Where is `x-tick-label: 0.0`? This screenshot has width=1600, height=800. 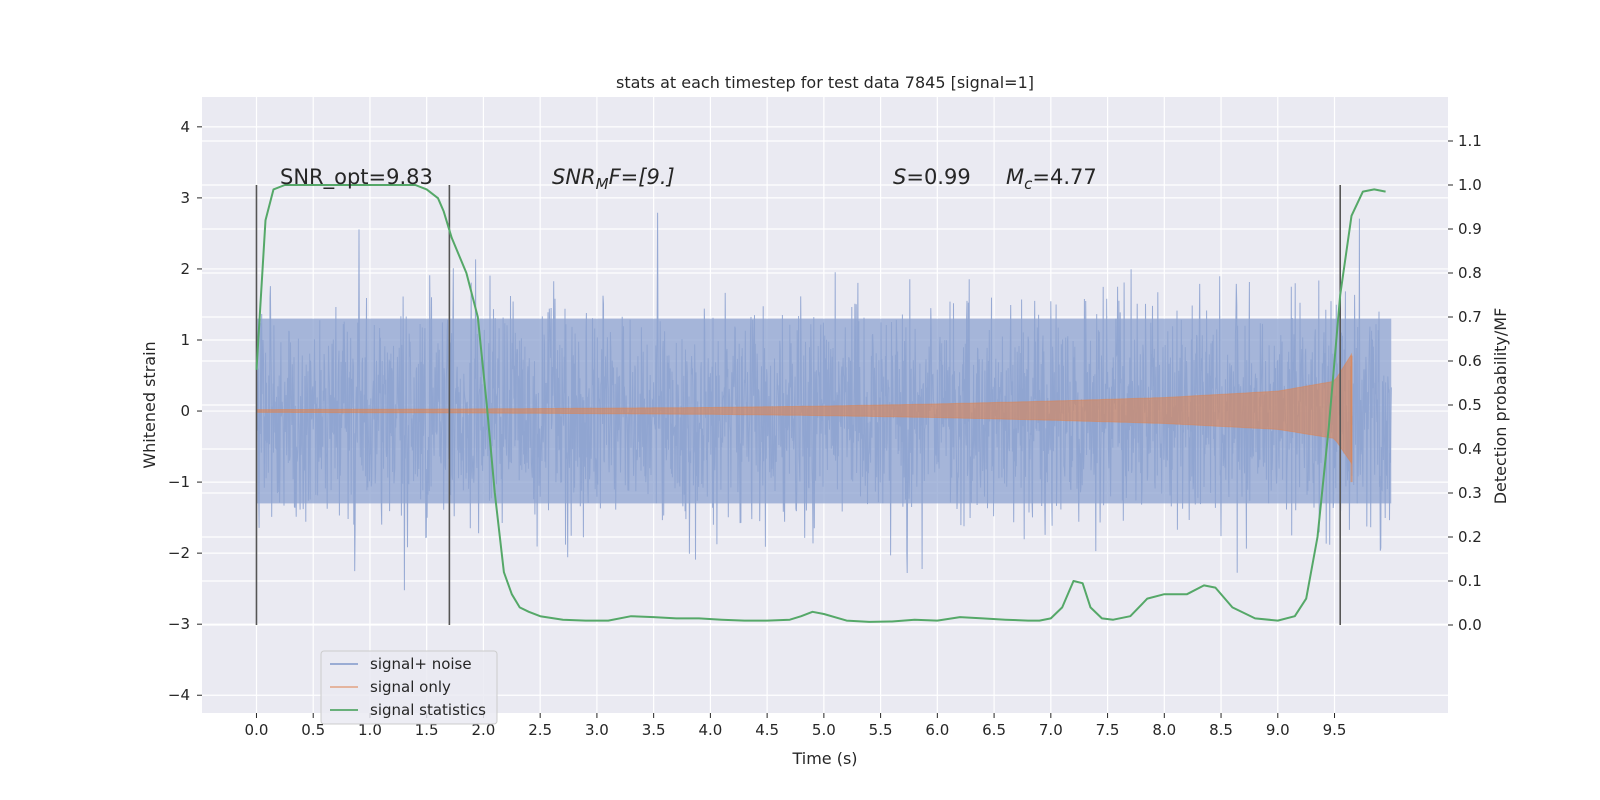 x-tick-label: 0.0 is located at coordinates (257, 730).